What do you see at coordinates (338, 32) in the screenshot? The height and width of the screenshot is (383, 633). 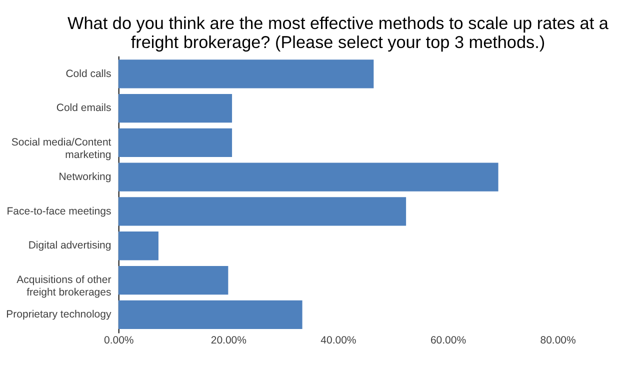 I see `chart-title: What do you think are the most effective methods to scale up rates at a freight brokerage? (Please select your top 3 methods.)` at bounding box center [338, 32].